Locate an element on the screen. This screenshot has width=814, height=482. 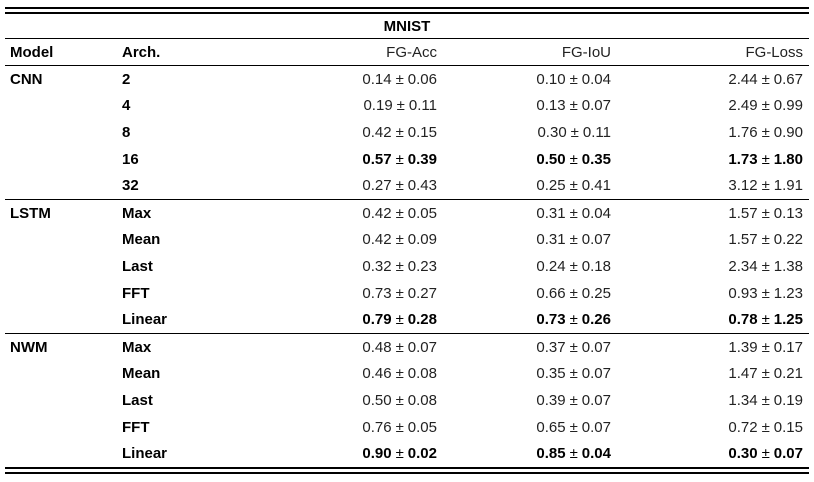
mean-value: 0.93 is located at coordinates (743, 293).